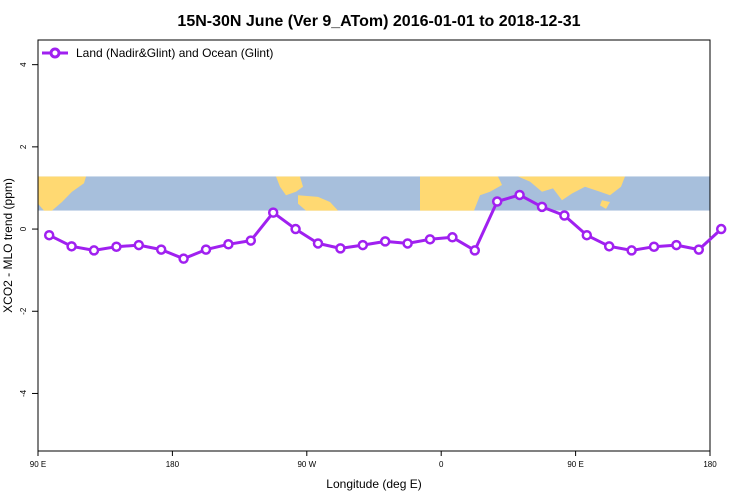 This screenshot has height=500, width=750. What do you see at coordinates (306, 464) in the screenshot?
I see `x-tick-label: 90 W` at bounding box center [306, 464].